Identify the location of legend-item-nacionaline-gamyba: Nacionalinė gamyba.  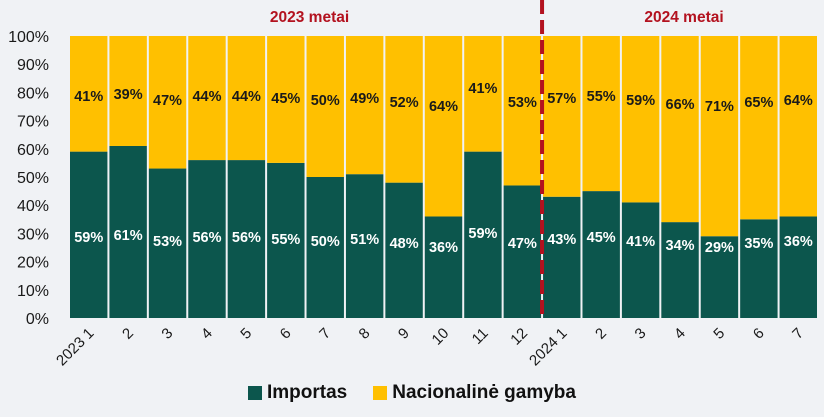
(474, 393).